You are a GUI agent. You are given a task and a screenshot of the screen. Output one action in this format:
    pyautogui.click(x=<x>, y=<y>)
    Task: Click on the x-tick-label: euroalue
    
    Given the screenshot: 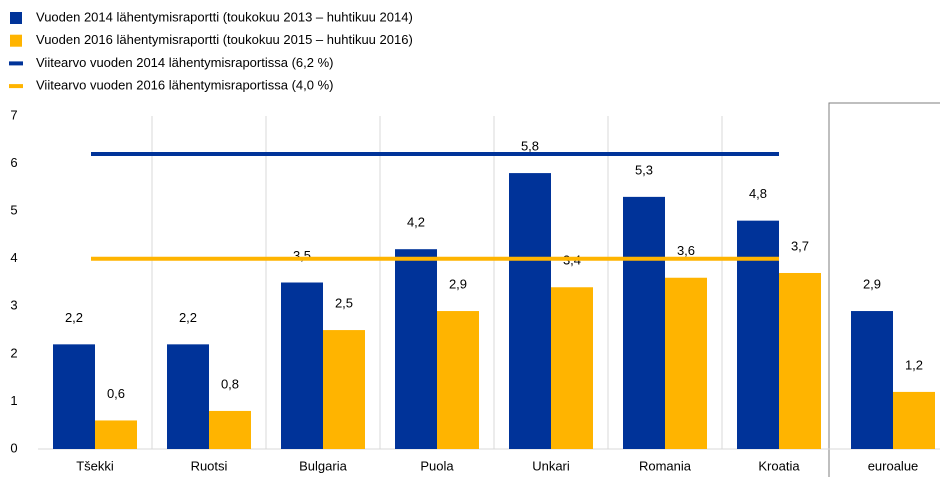 What is the action you would take?
    pyautogui.click(x=893, y=465)
    